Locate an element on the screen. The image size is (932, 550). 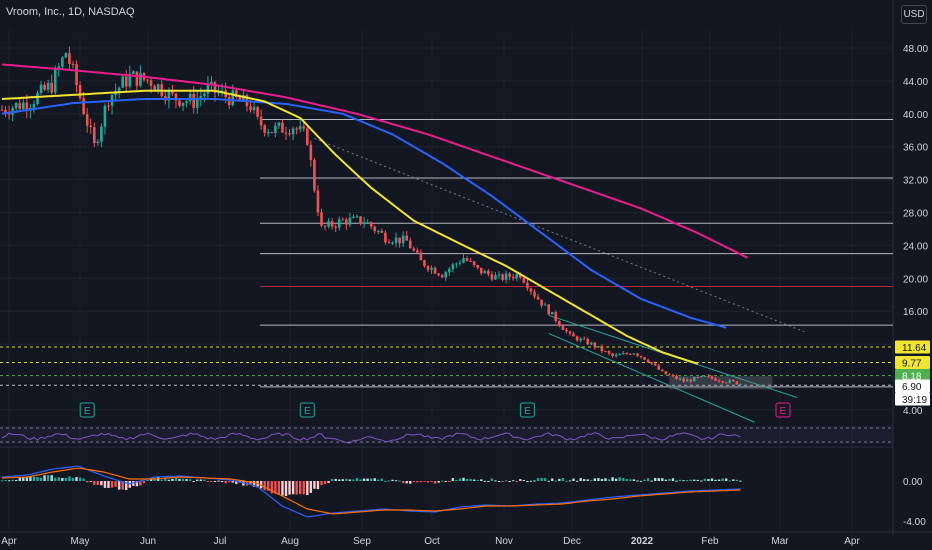
y-tick-label: 40.00 is located at coordinates (915, 115).